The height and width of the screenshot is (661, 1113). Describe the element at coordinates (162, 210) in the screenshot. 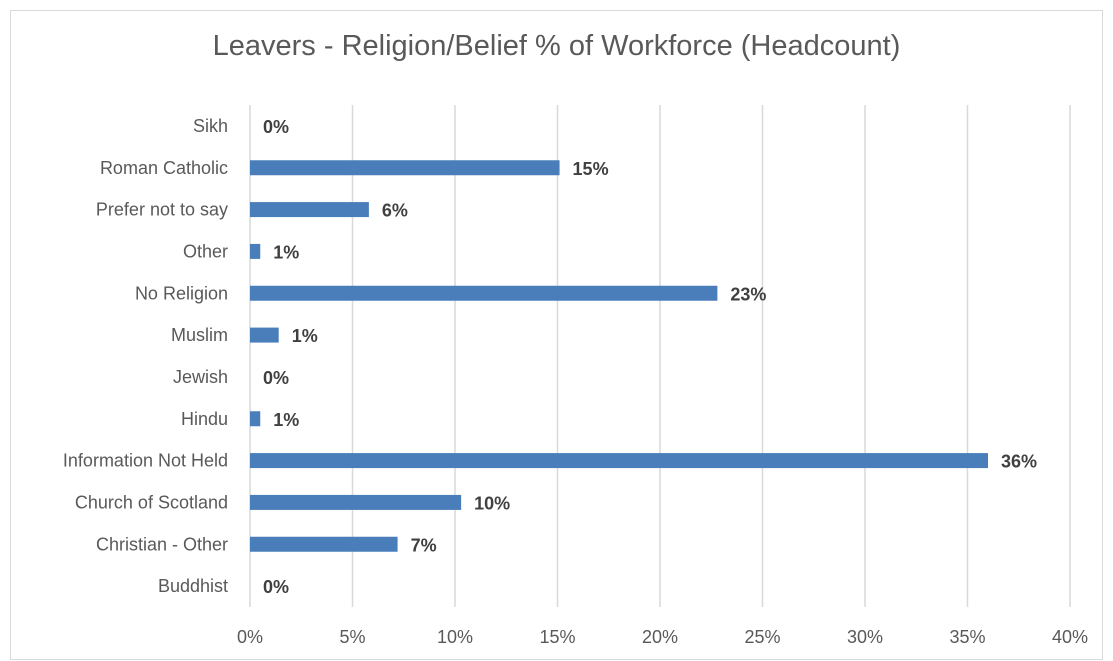

I see `category-label: Prefer not to say` at that location.